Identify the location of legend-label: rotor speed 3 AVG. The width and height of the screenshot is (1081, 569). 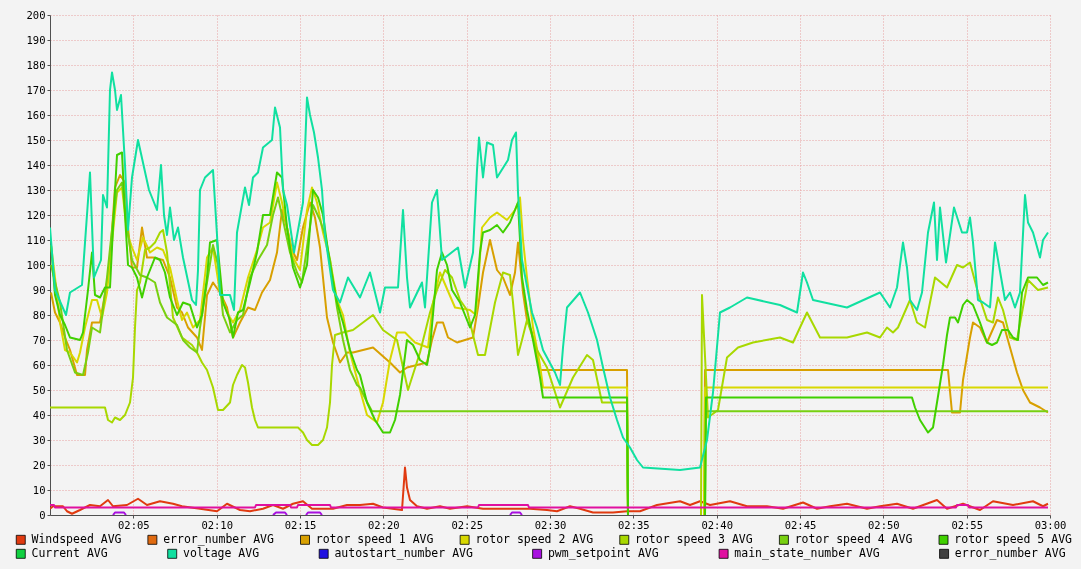
(694, 538).